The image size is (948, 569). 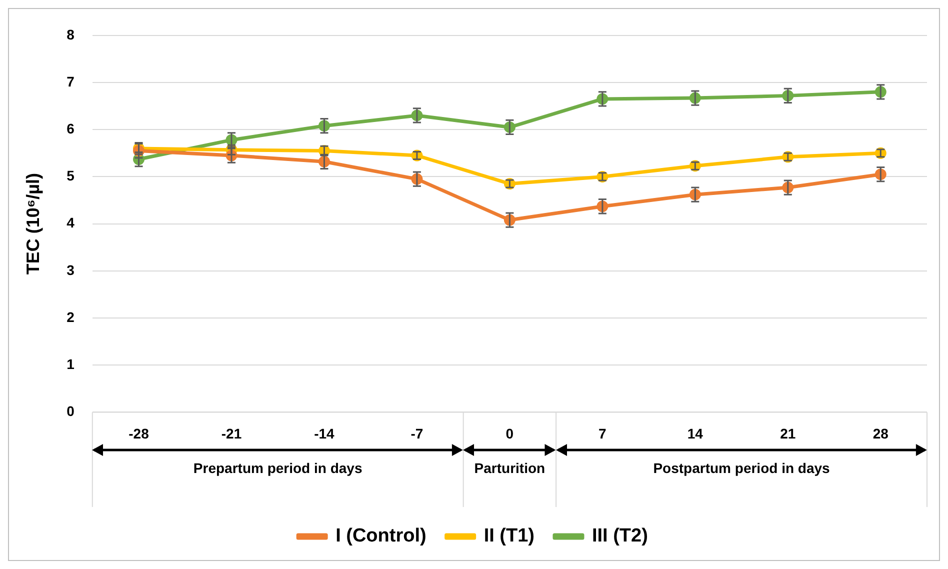 I want to click on x-tick-label: -21, so click(x=231, y=433).